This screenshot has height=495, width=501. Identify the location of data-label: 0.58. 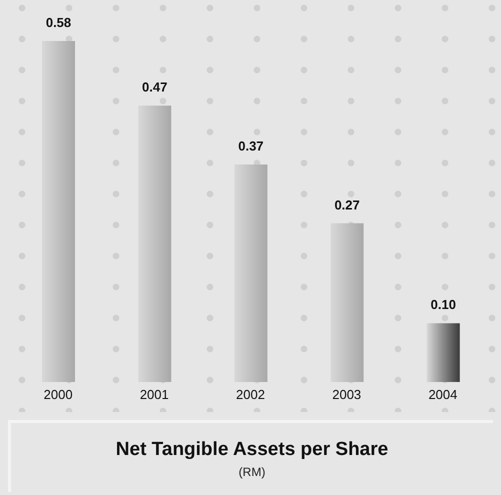
(59, 22).